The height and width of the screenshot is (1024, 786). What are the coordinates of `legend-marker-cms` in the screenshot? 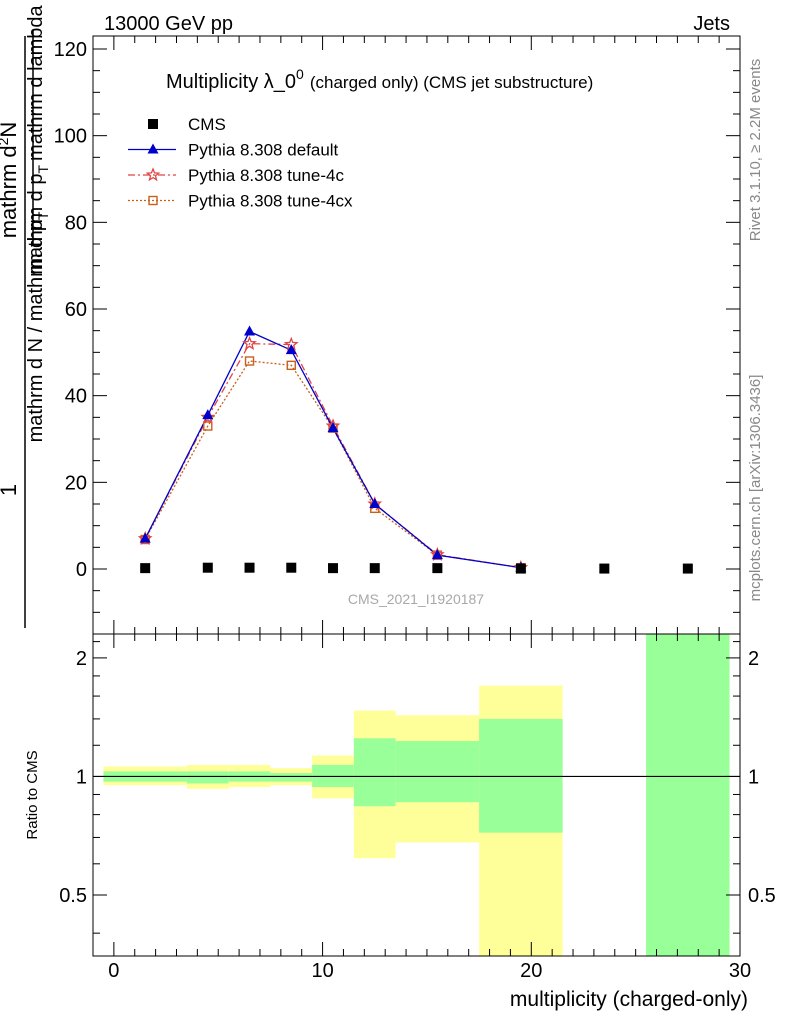 It's located at (153, 124).